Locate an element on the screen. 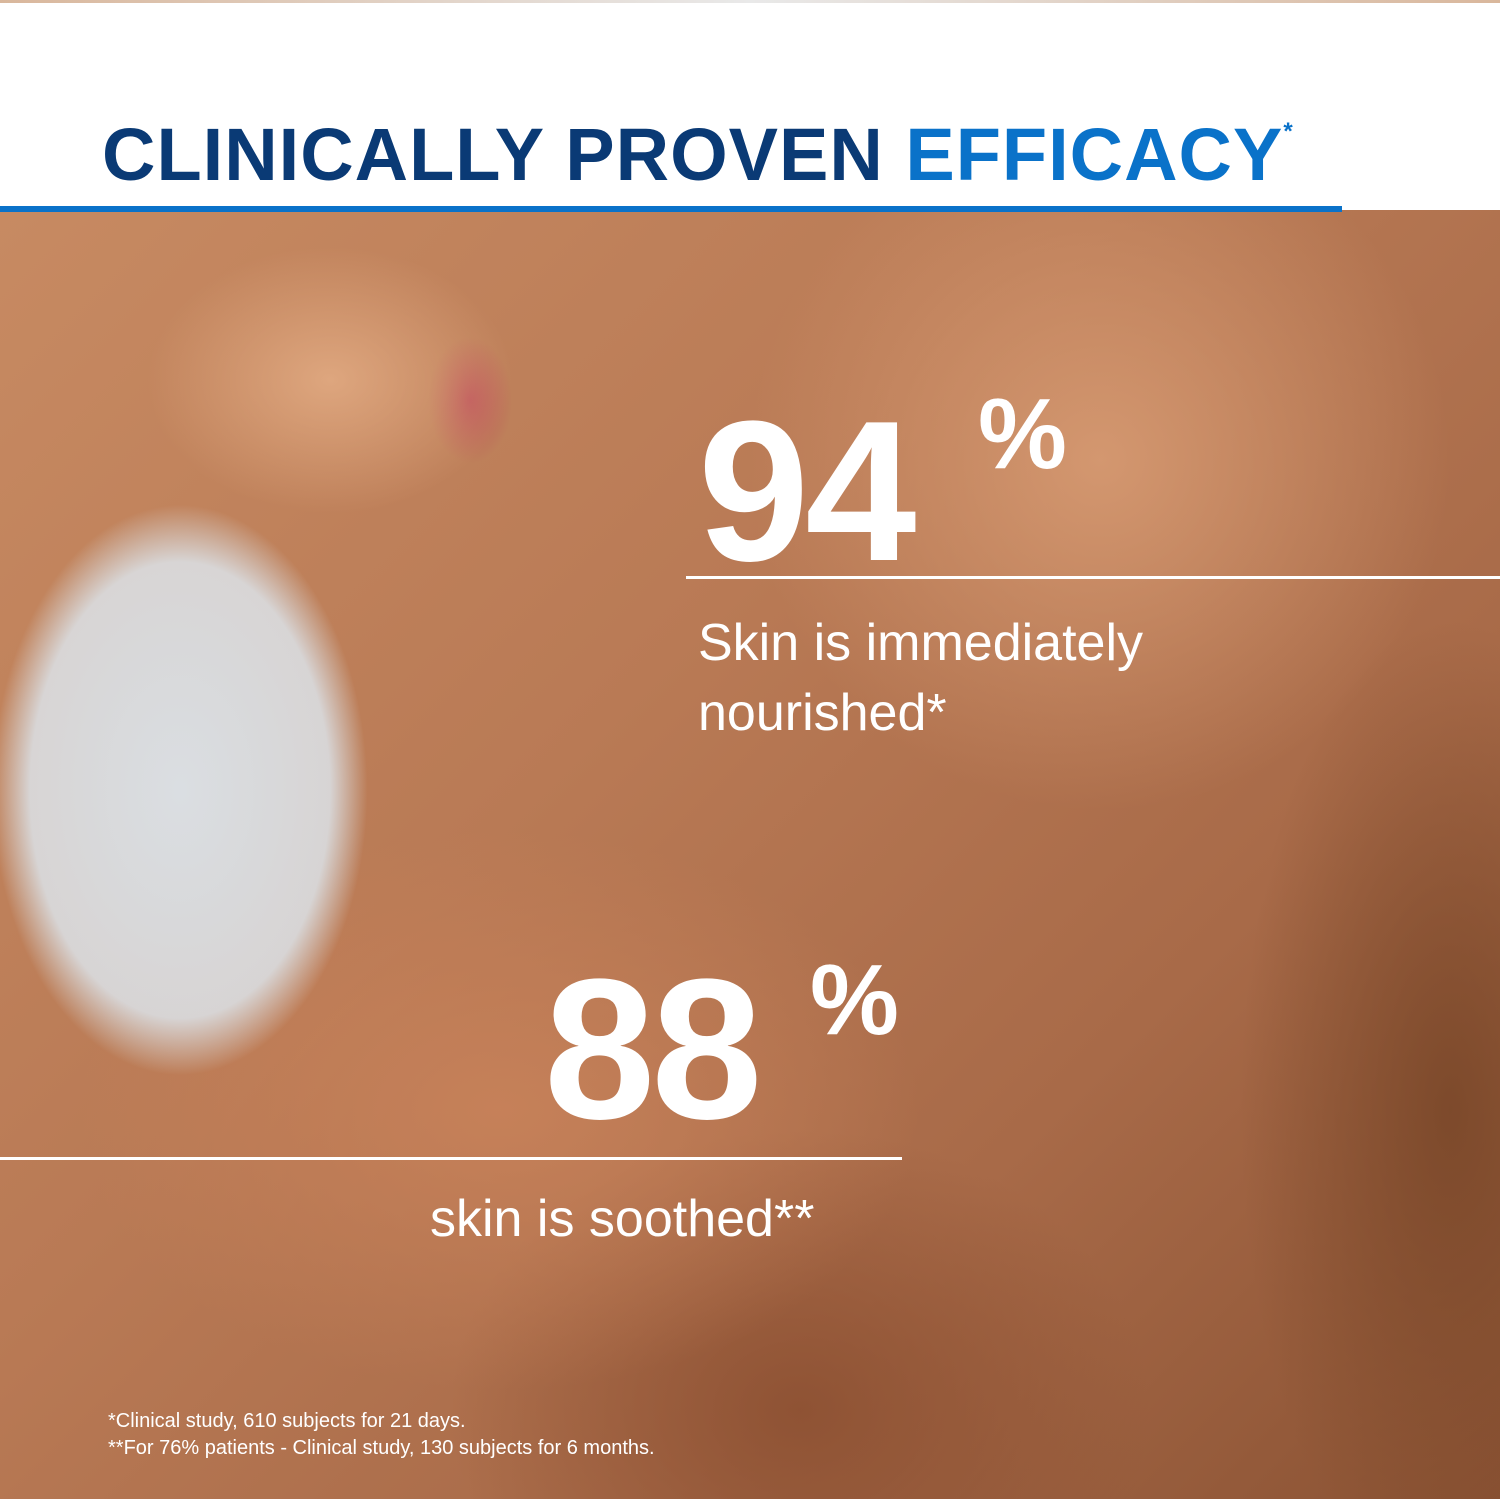 Image resolution: width=1500 pixels, height=1499 pixels. title-part1: CLINICALLY PROVEN is located at coordinates (493, 154).